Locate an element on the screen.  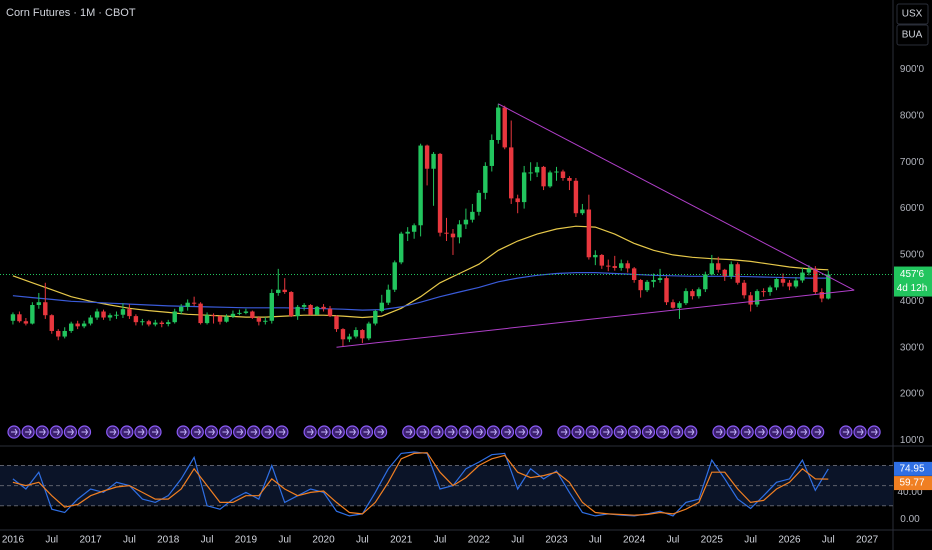
scale-button-label: BUA is located at coordinates (912, 35).